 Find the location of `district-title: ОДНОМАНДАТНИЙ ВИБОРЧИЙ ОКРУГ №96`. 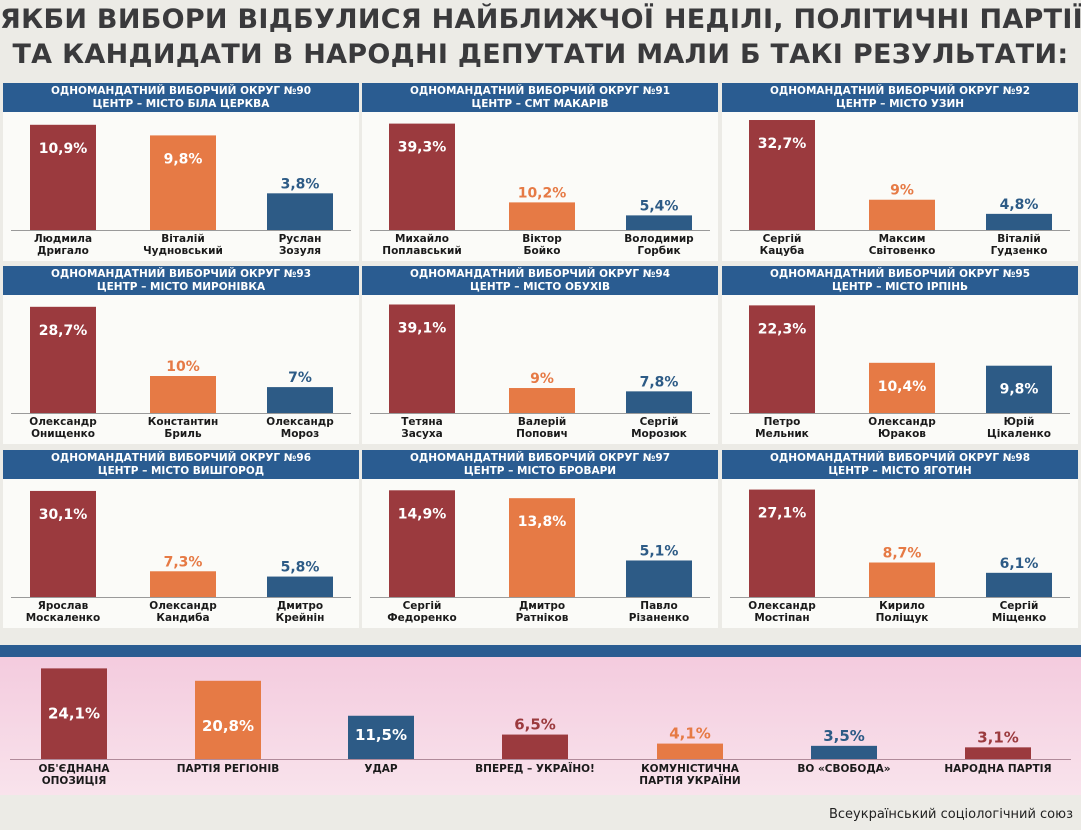

district-title: ОДНОМАНДАТНИЙ ВИБОРЧИЙ ОКРУГ №96 is located at coordinates (181, 458).